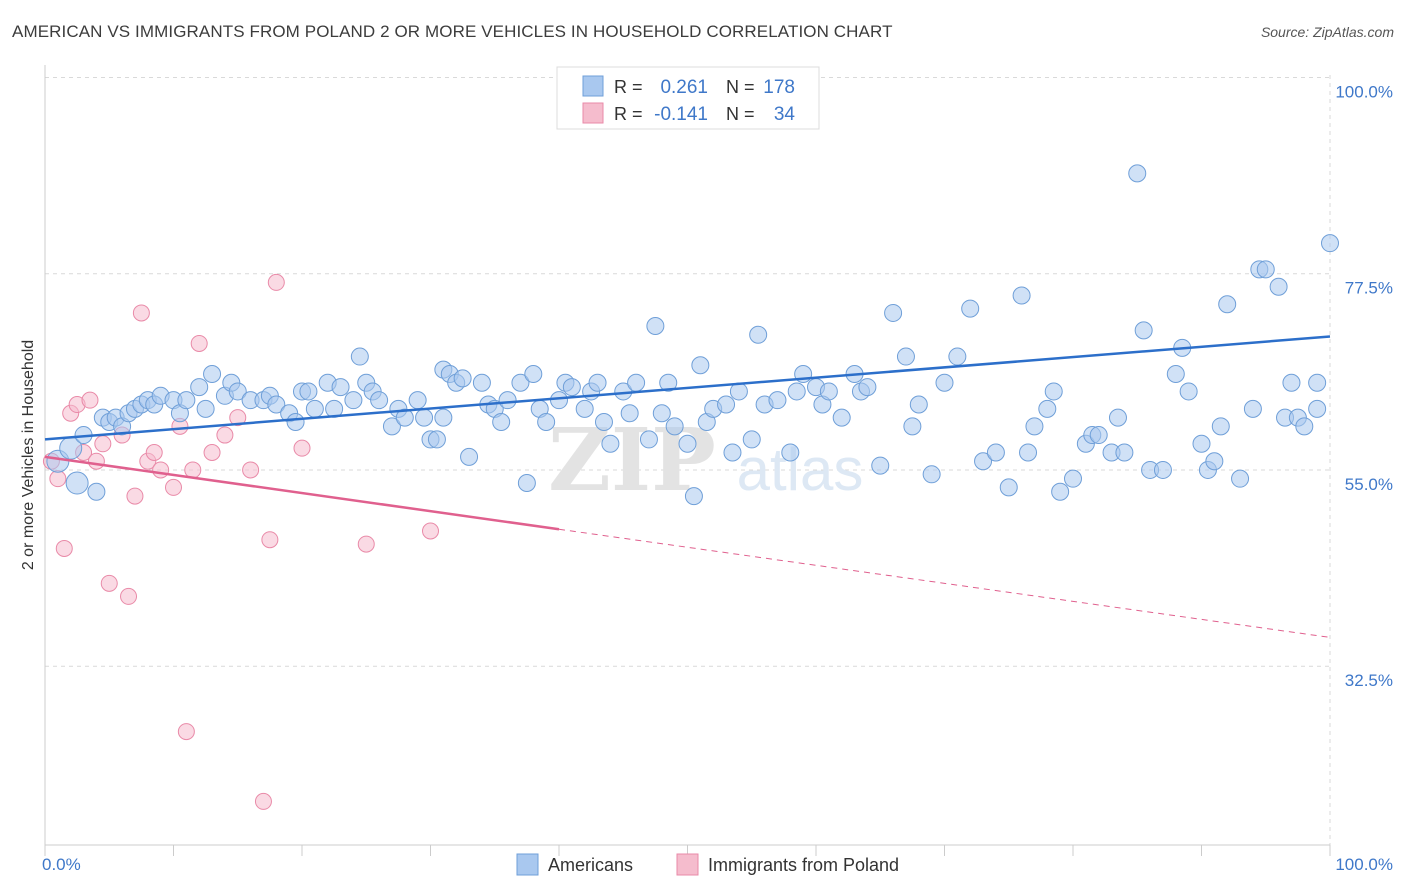 Image resolution: width=1406 pixels, height=892 pixels. Describe the element at coordinates (803, 865) in the screenshot. I see `legend-label-poland: Immigrants from Poland` at that location.